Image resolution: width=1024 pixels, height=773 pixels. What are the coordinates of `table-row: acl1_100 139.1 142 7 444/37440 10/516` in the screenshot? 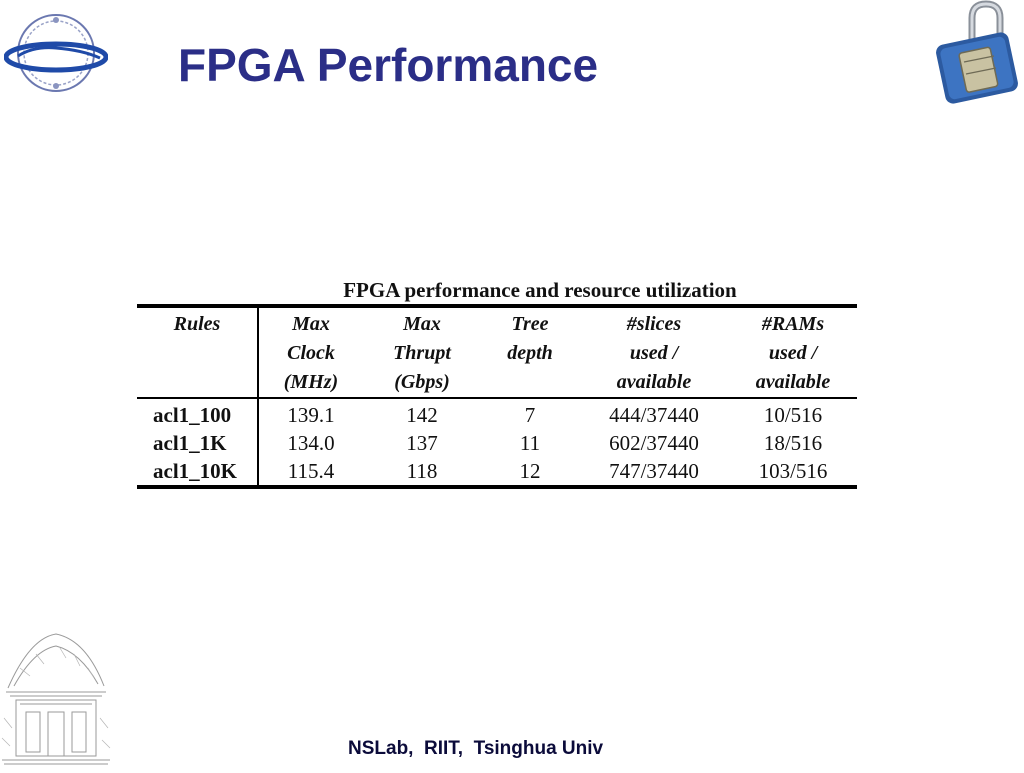 It's located at (497, 413).